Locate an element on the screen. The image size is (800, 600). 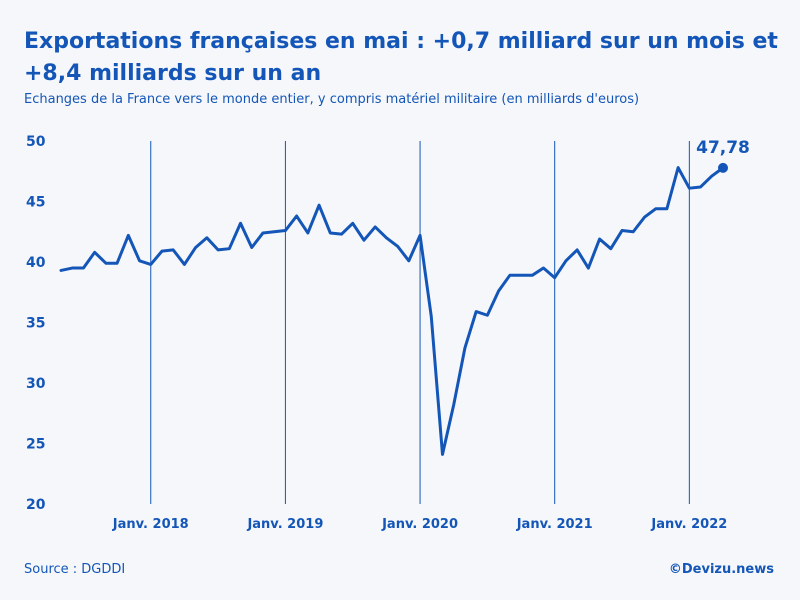
y-tick-label: 40 is located at coordinates (36, 263).